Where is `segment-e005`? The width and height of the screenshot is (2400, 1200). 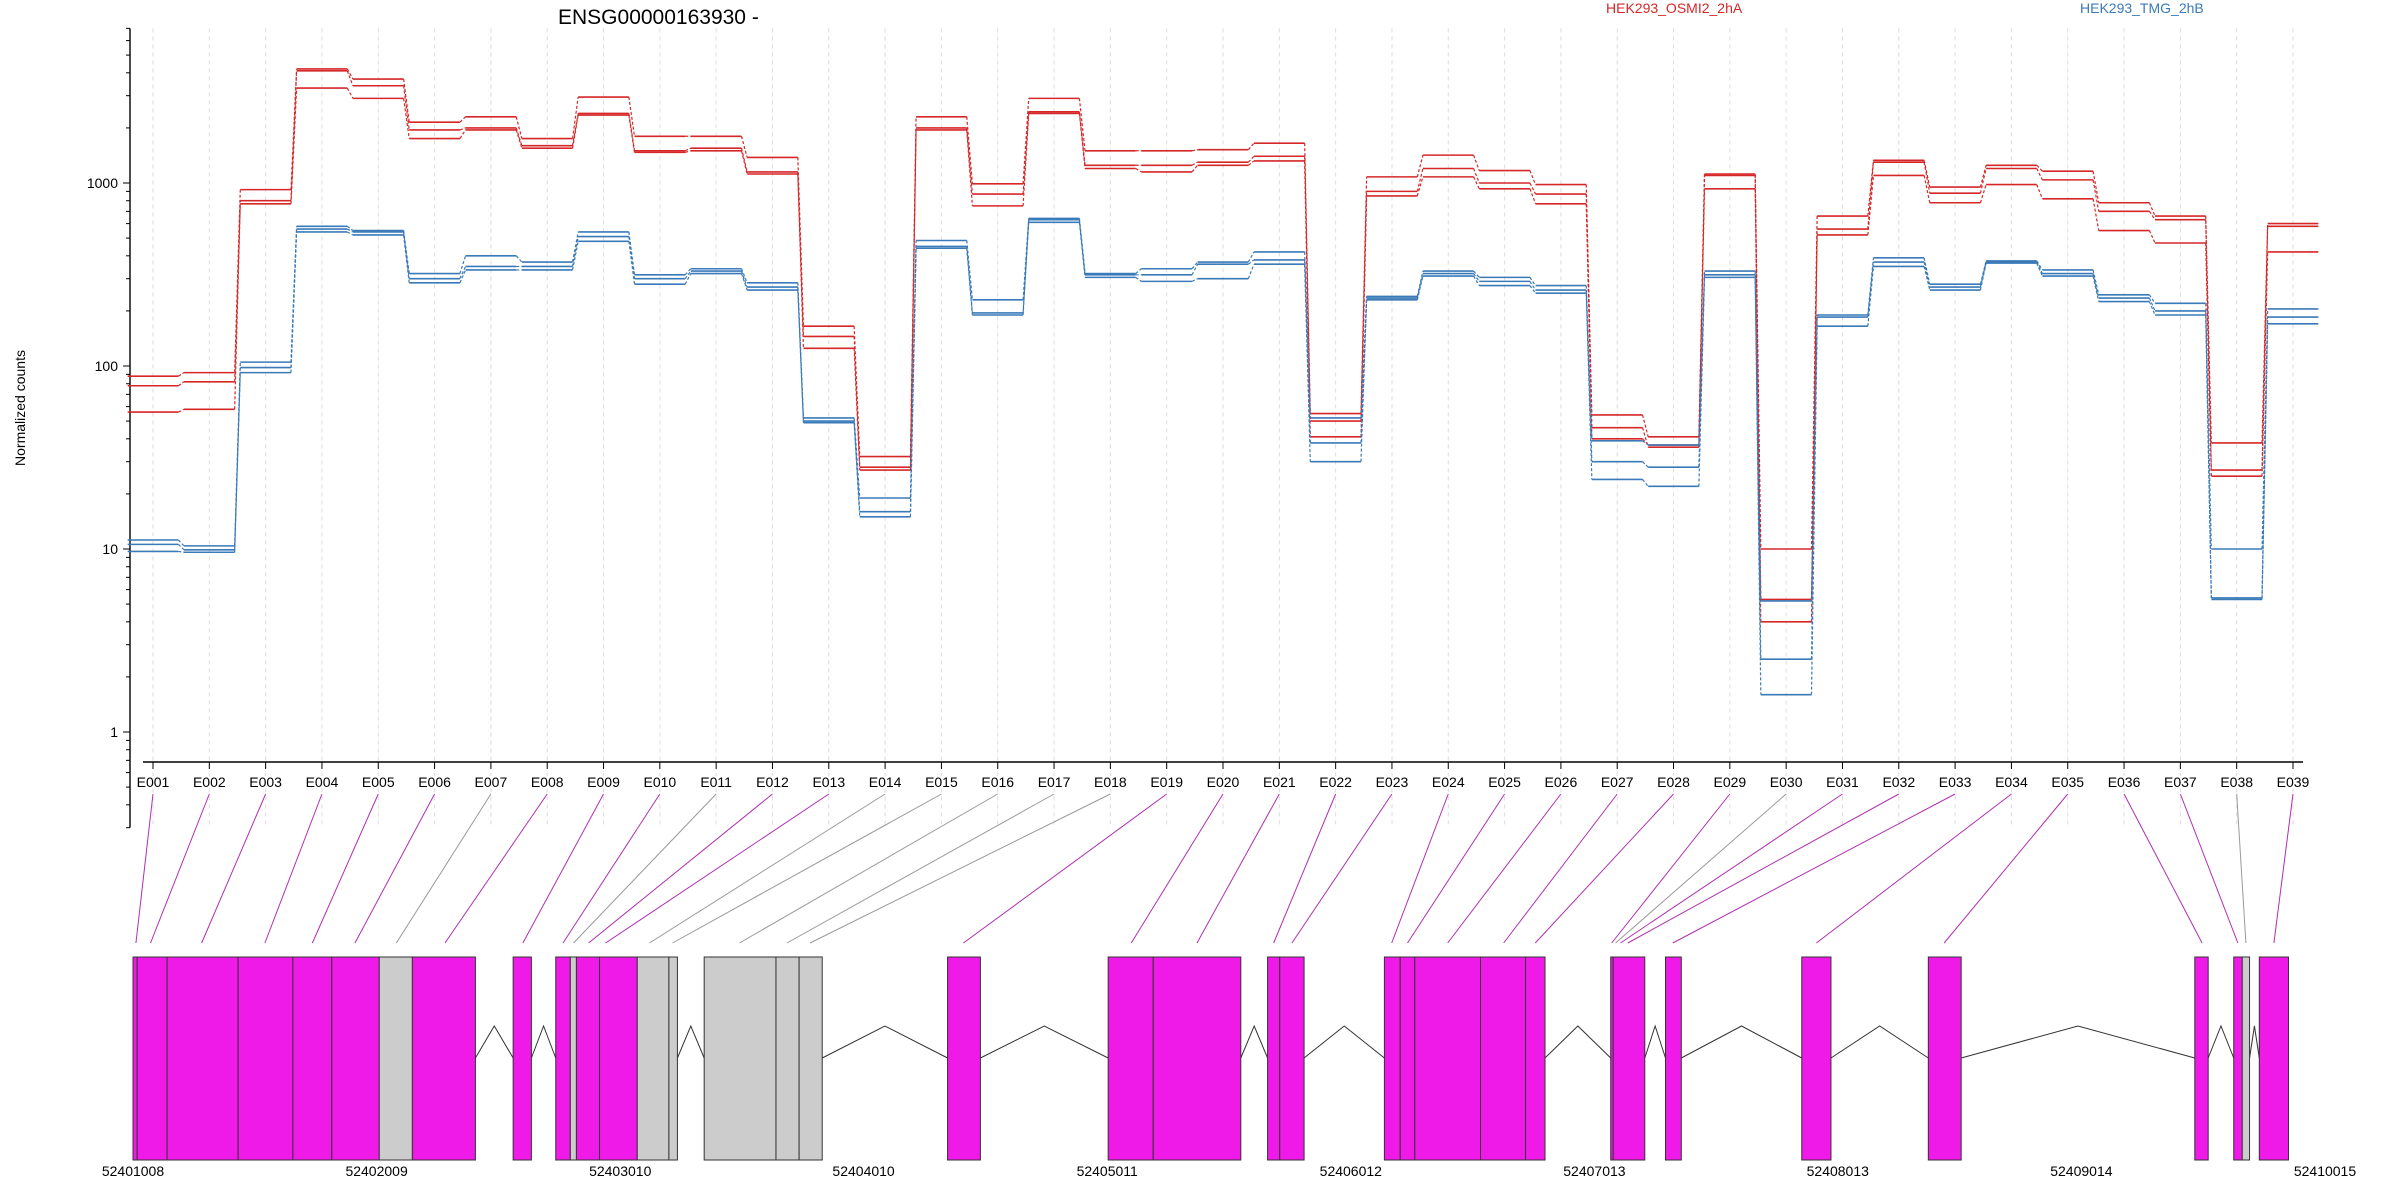 segment-e005 is located at coordinates (406, 258).